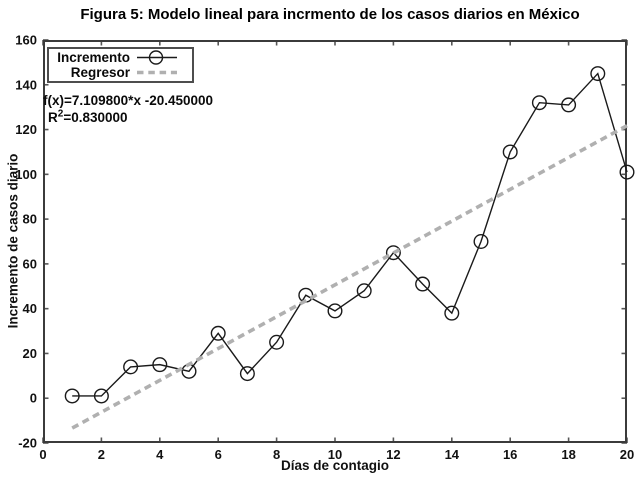 This screenshot has width=640, height=480. I want to click on legend-item-incremento: Incremento, so click(113, 57).